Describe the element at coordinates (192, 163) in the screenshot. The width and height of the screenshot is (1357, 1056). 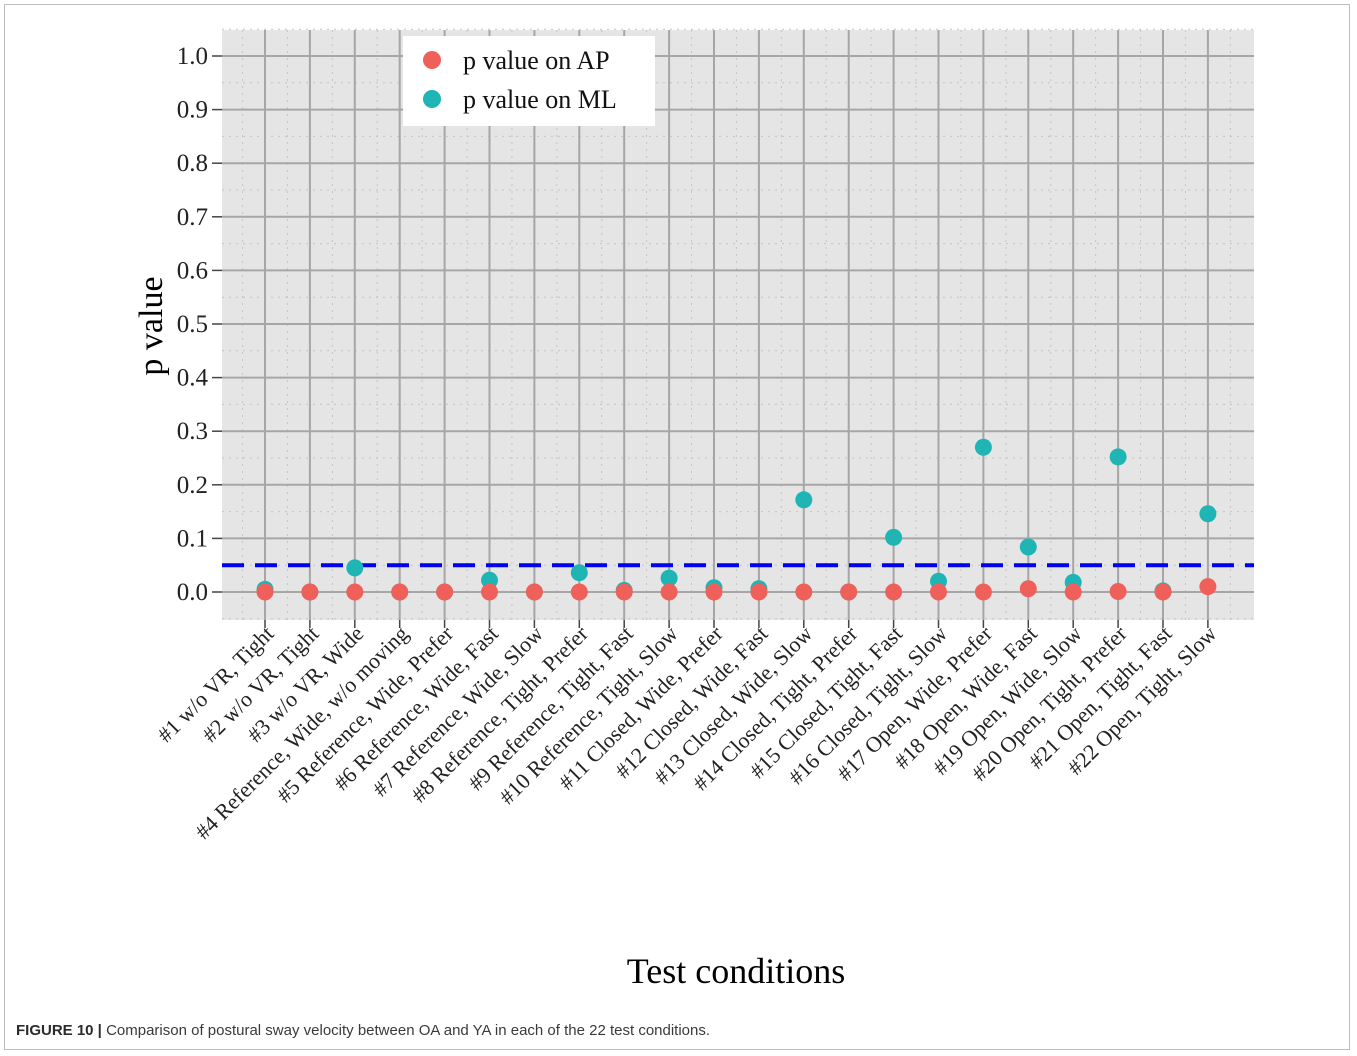
I see `y-tick-label: 0.8` at that location.